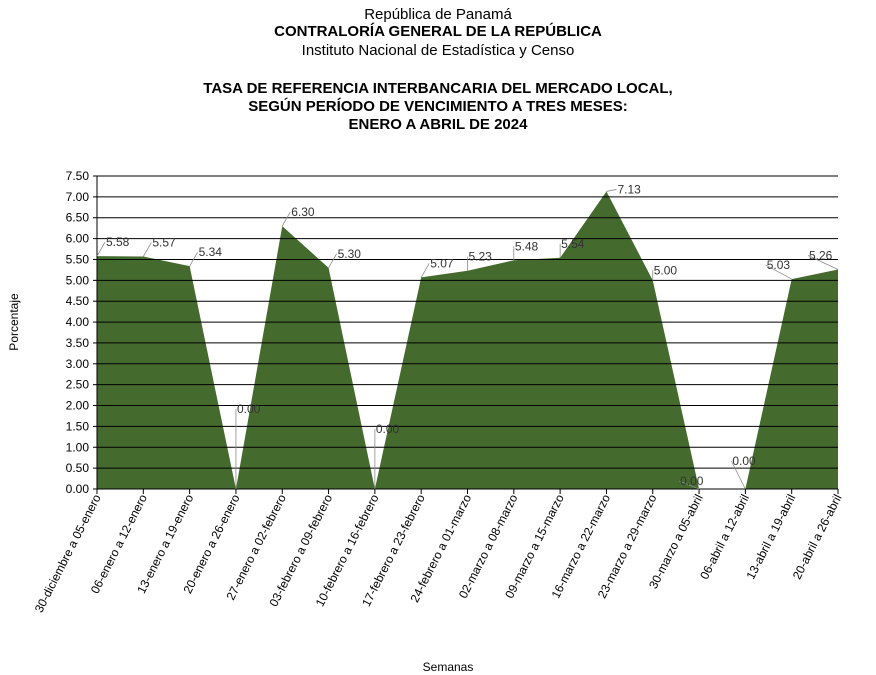 The width and height of the screenshot is (876, 675). Describe the element at coordinates (629, 189) in the screenshot. I see `data-label: 7.13` at that location.